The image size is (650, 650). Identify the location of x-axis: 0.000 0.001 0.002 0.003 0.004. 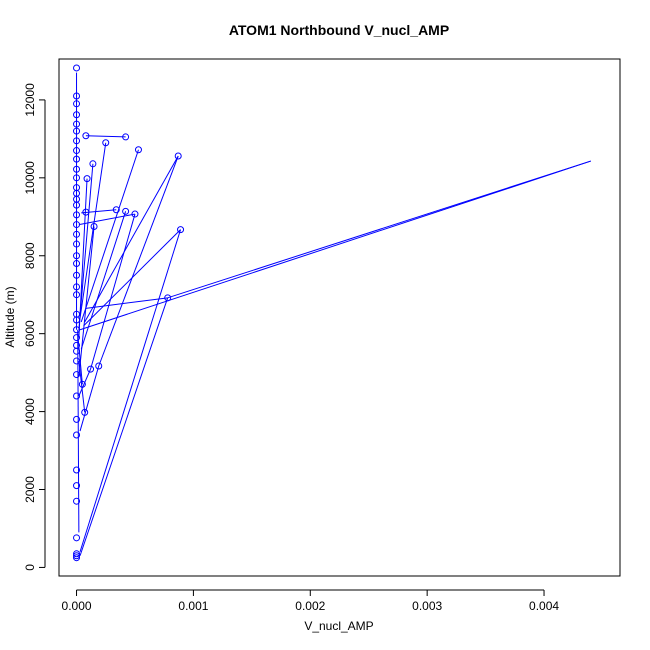
(310, 601).